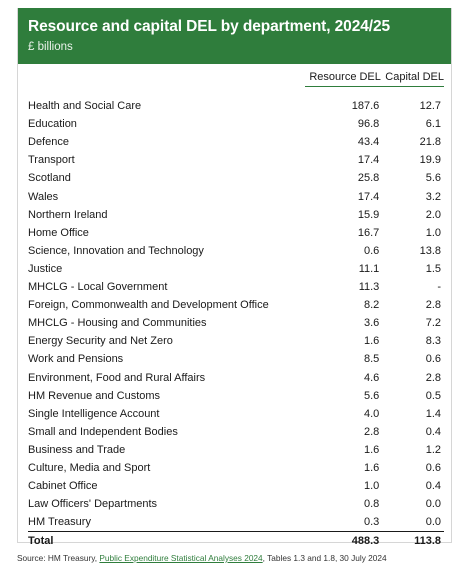  I want to click on resource-cell: 187.6, so click(365, 106).